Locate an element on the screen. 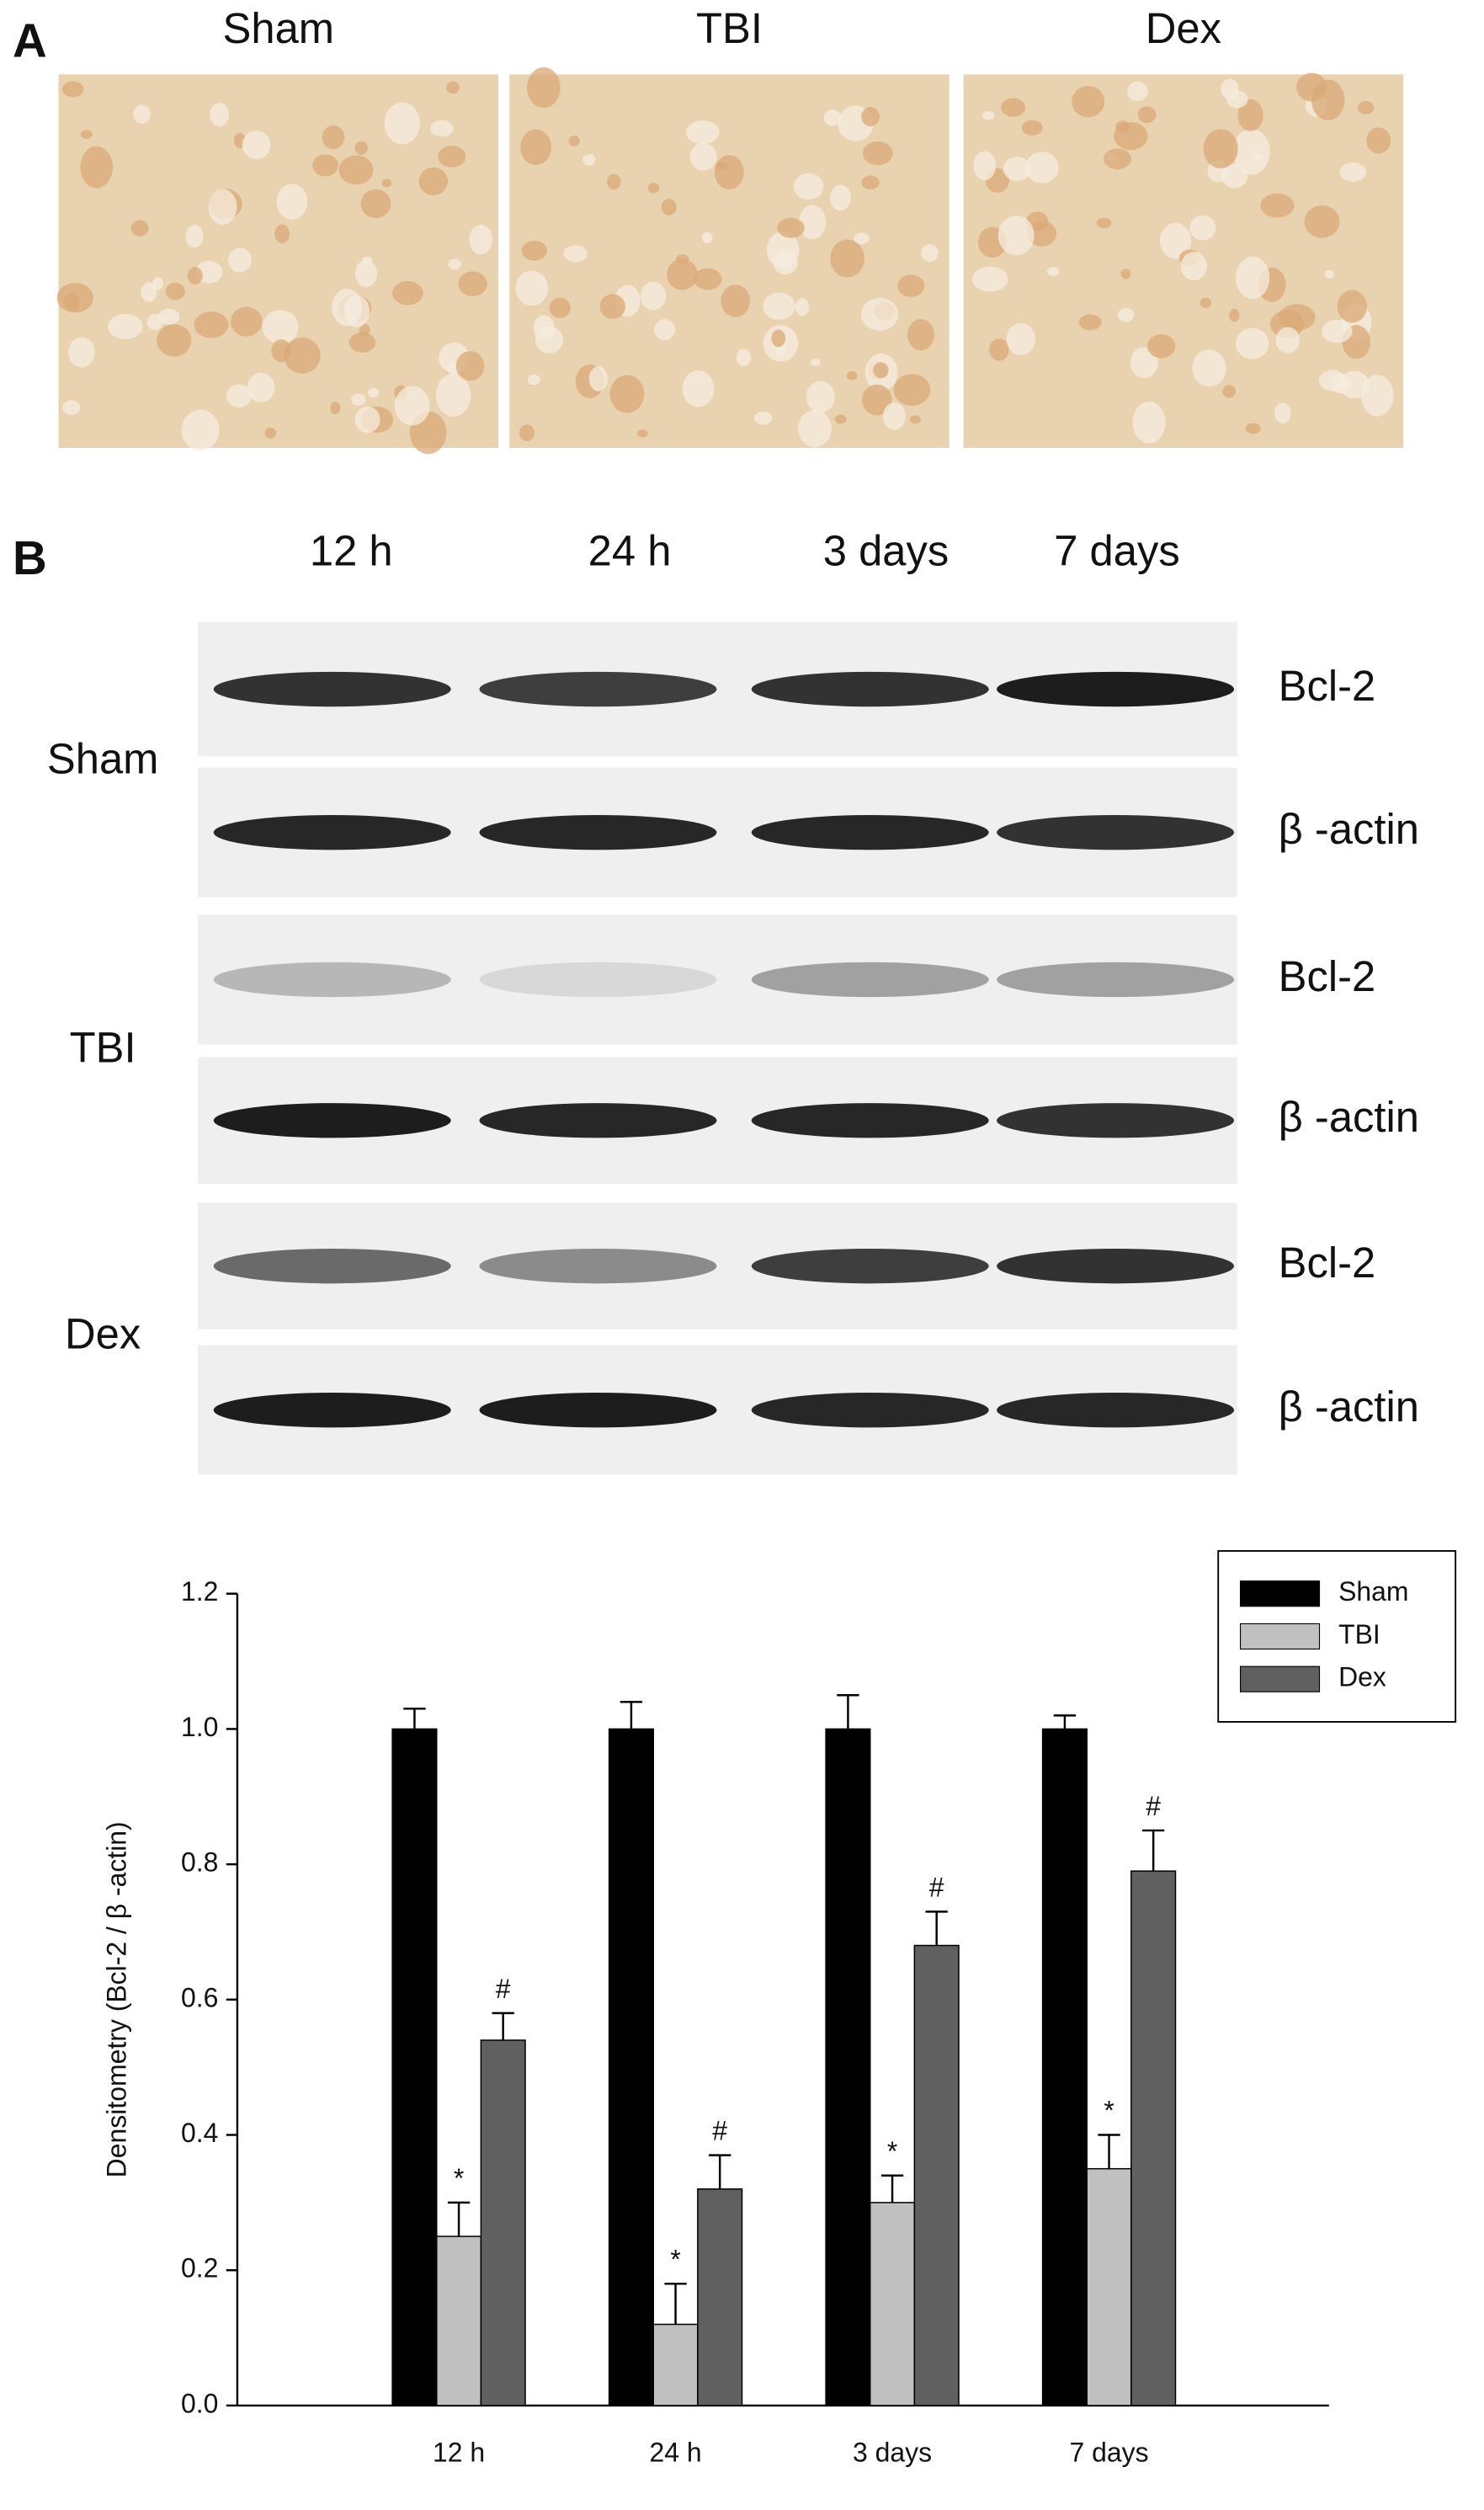  x-tick-label: 12 h is located at coordinates (459, 2453).